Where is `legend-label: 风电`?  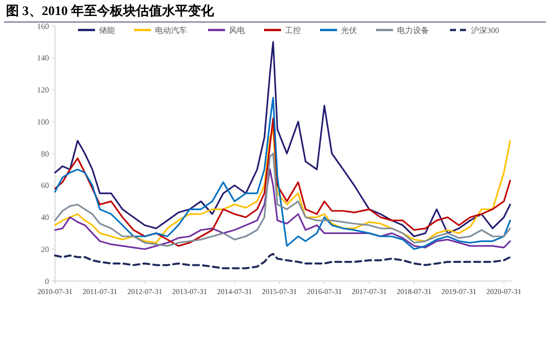 legend-label: 风电 is located at coordinates (237, 30).